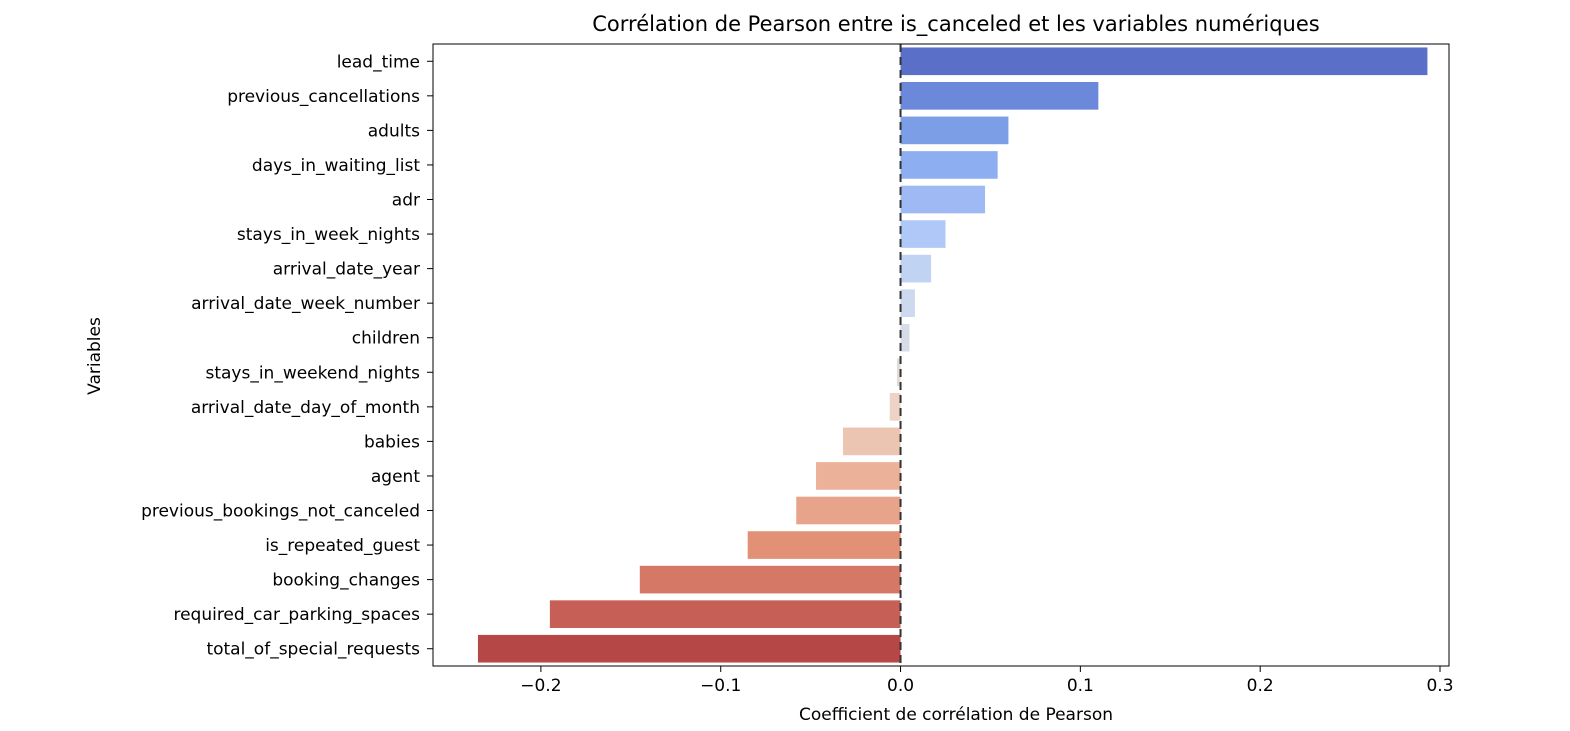 This screenshot has width=1570, height=731. Describe the element at coordinates (392, 442) in the screenshot. I see `y-tick-label-babies: babies` at that location.